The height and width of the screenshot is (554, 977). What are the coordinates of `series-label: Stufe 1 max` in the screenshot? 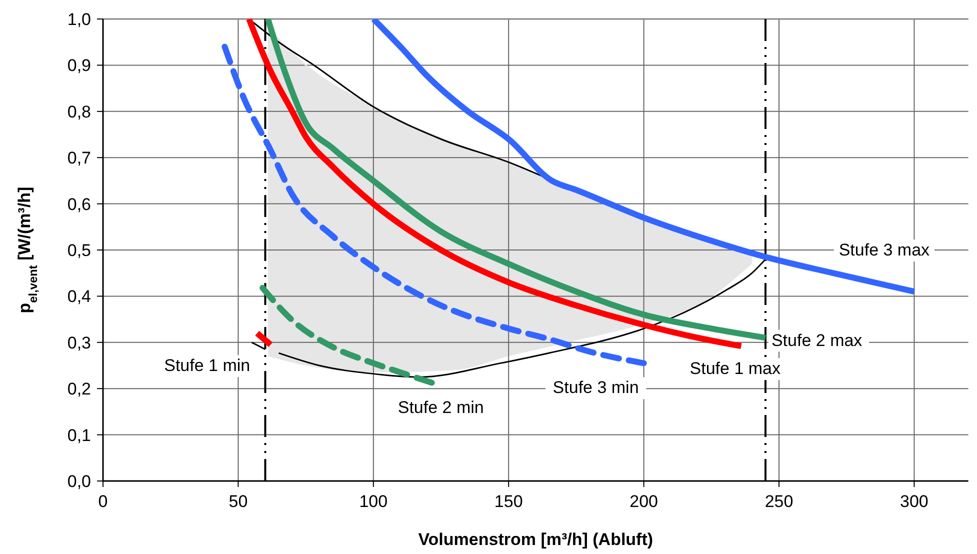 It's located at (735, 368).